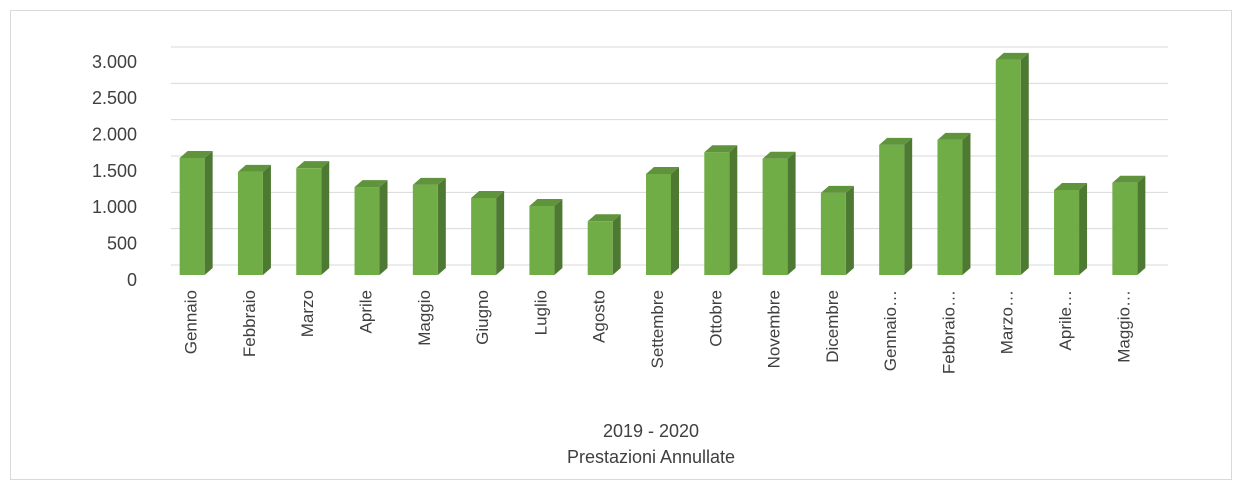 The width and height of the screenshot is (1242, 495). I want to click on y-tick-label: 0, so click(132, 280).